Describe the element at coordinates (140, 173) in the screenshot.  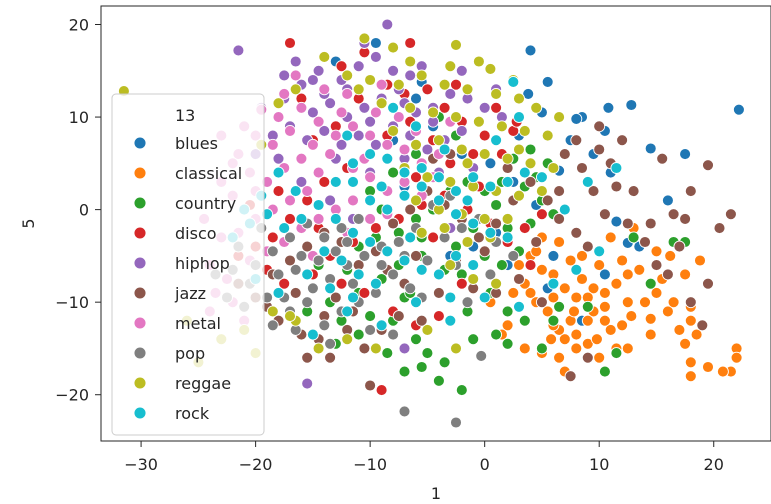
I see `legend-marker-classical` at that location.